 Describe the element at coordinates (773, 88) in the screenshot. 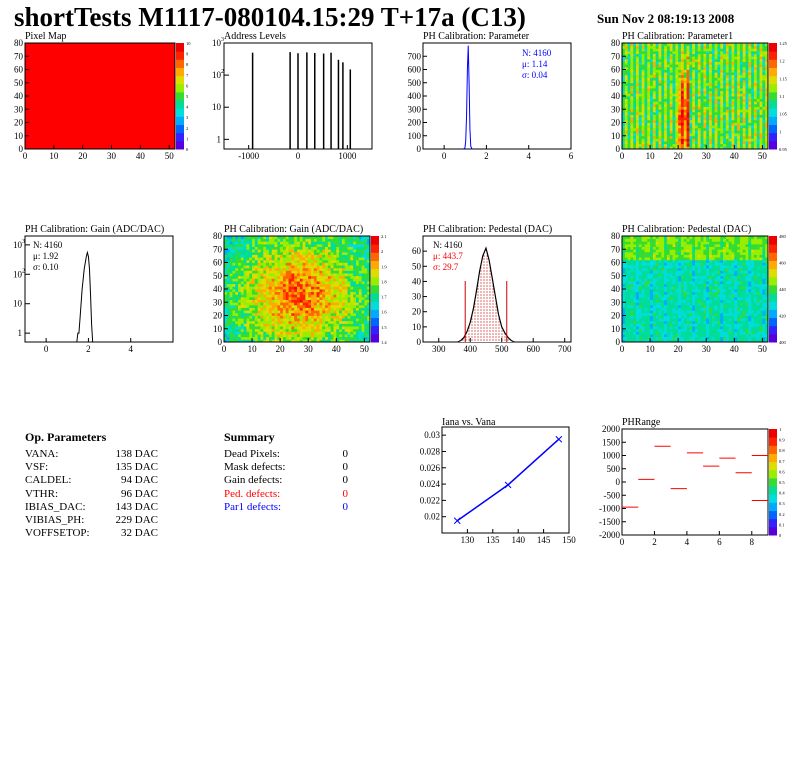

I see `ph-parameter1-palette-cell` at that location.